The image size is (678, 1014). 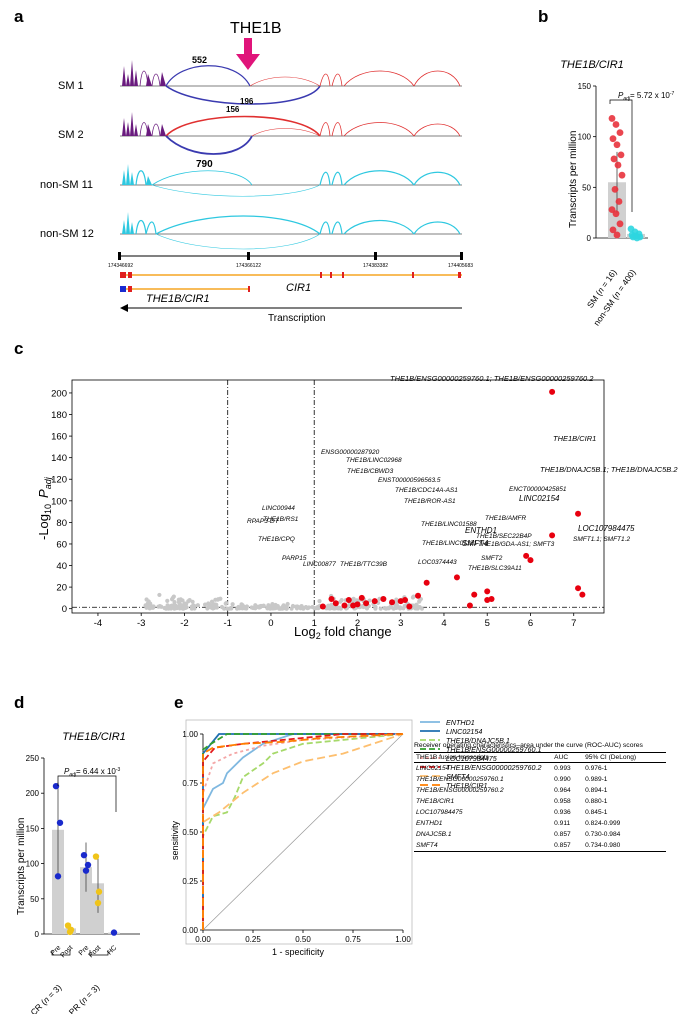 What do you see at coordinates (58, 881) in the screenshot?
I see `d-bar` at bounding box center [58, 881].